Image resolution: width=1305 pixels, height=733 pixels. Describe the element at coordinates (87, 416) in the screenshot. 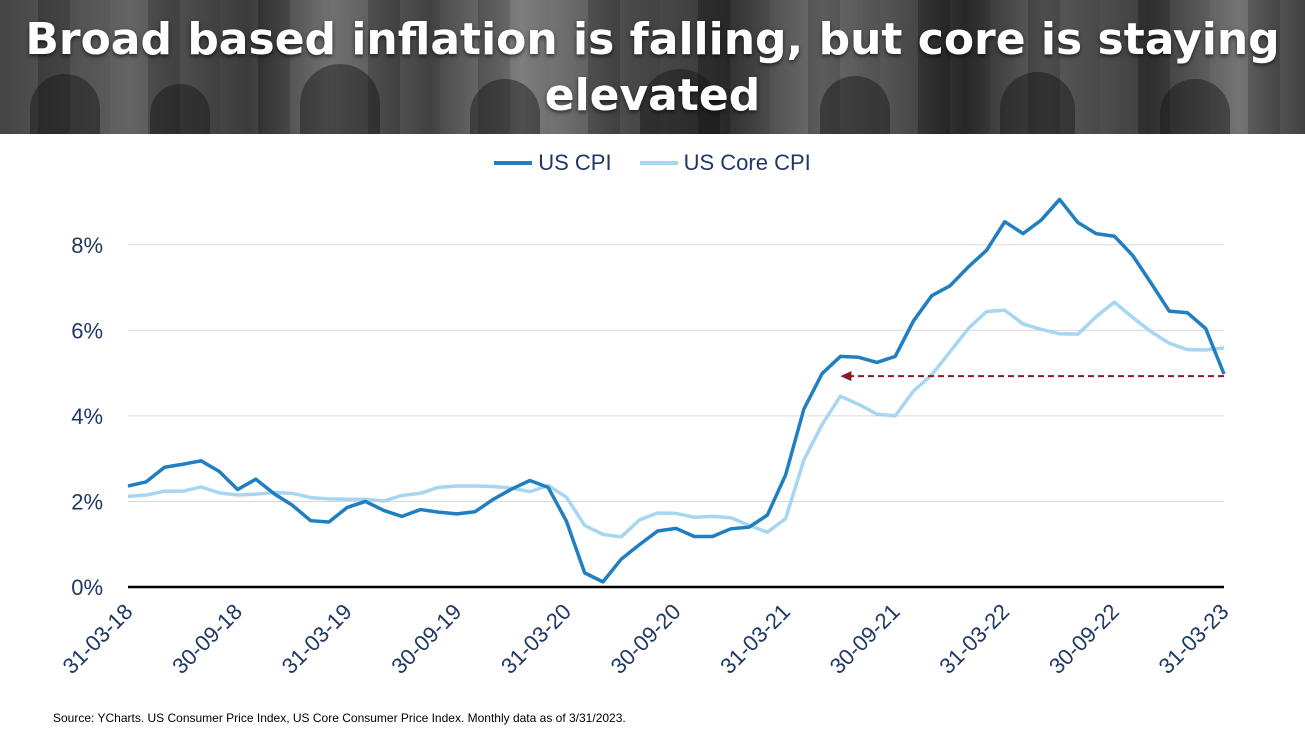

I see `y-tick-label: 4%` at that location.